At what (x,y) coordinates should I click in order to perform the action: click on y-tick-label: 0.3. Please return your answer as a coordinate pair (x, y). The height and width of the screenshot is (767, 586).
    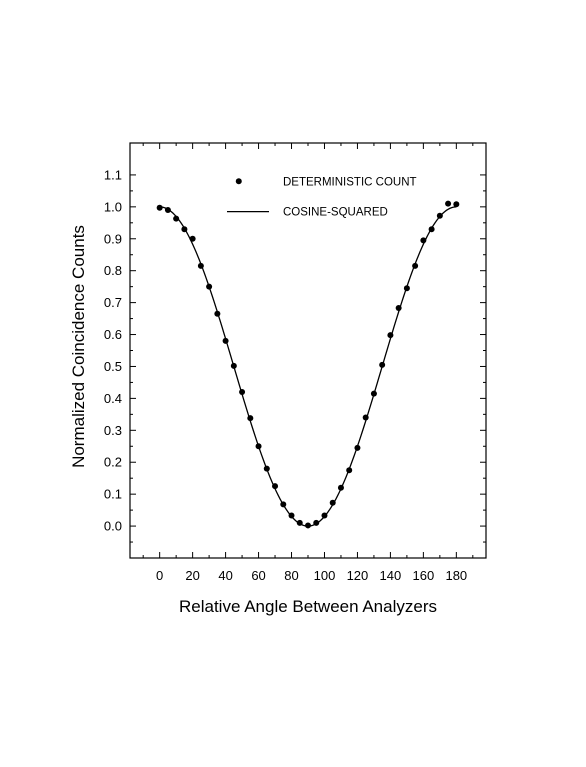
    Looking at the image, I should click on (113, 430).